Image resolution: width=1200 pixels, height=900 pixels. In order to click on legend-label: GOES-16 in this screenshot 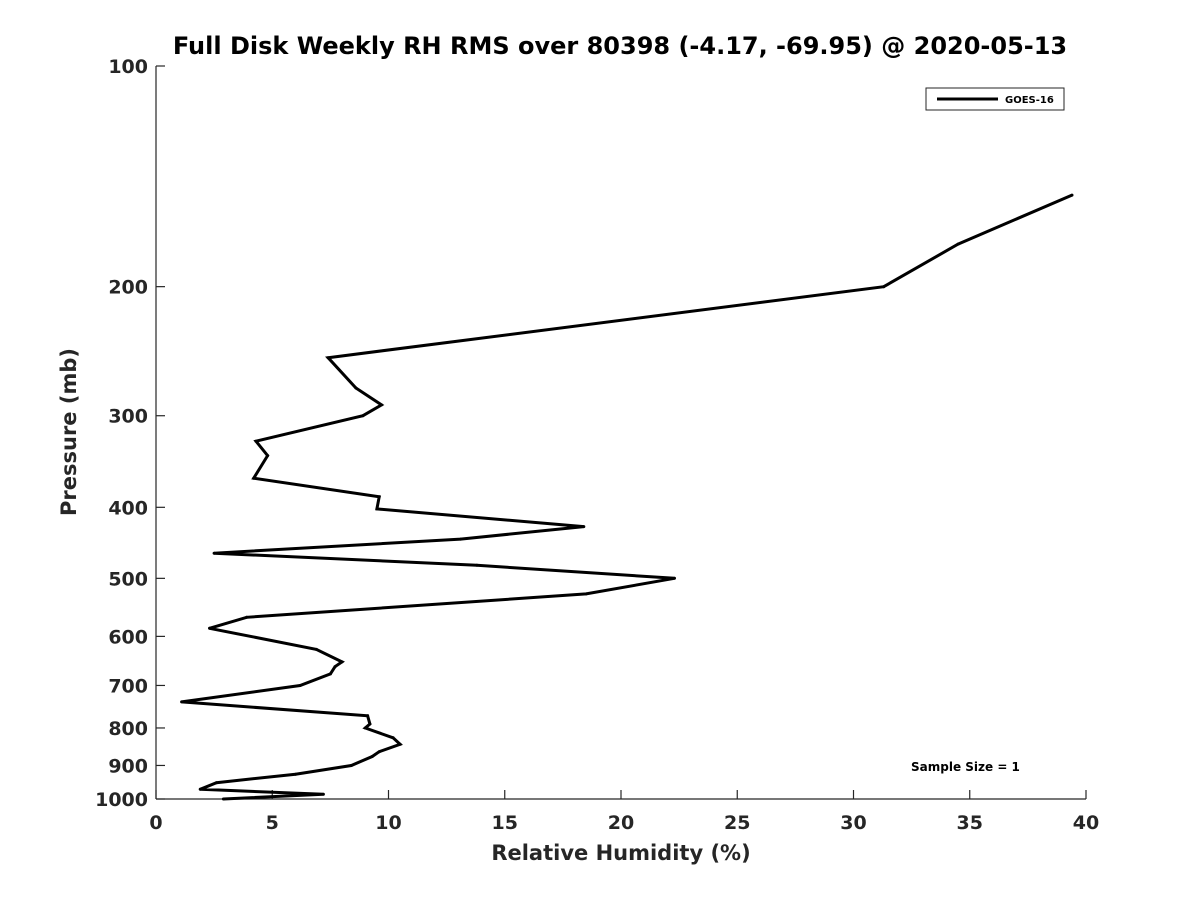, I will do `click(1029, 100)`.